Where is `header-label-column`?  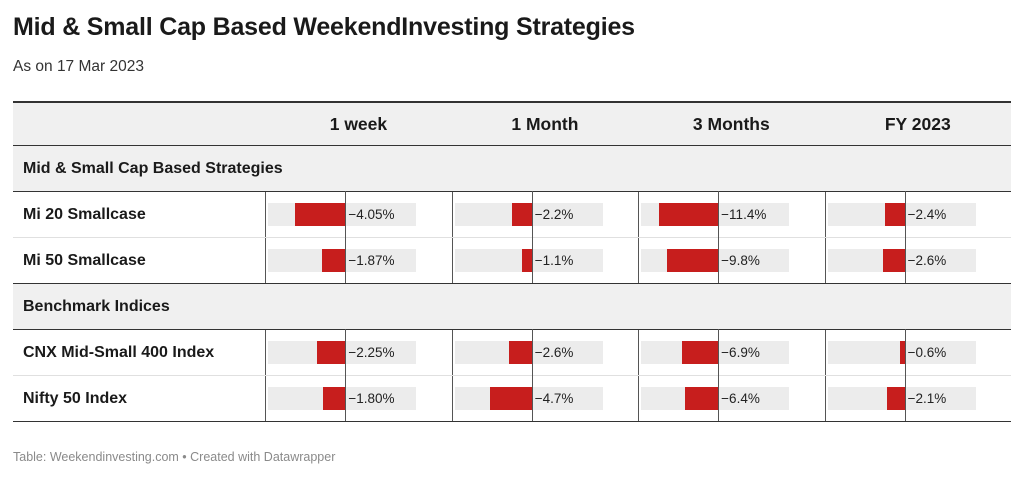 header-label-column is located at coordinates (139, 124).